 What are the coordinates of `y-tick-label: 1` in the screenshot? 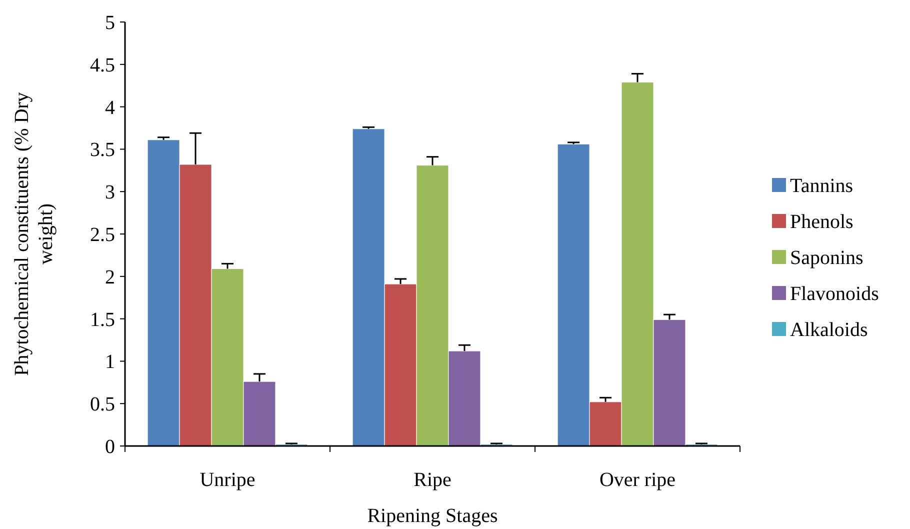 It's located at (110, 362).